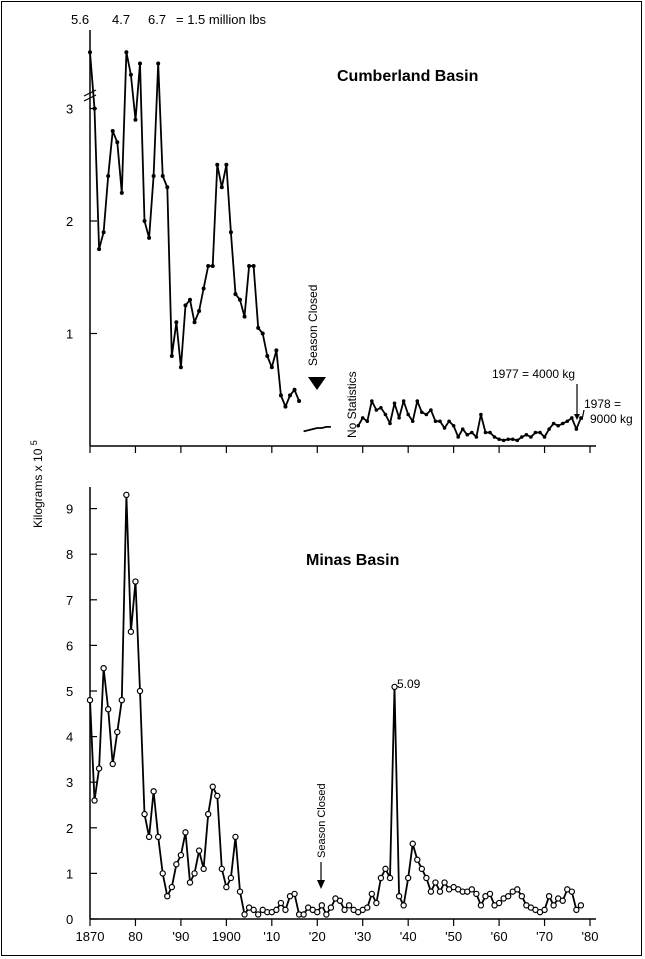  What do you see at coordinates (69, 600) in the screenshot?
I see `minas-y-tick-label: 7` at bounding box center [69, 600].